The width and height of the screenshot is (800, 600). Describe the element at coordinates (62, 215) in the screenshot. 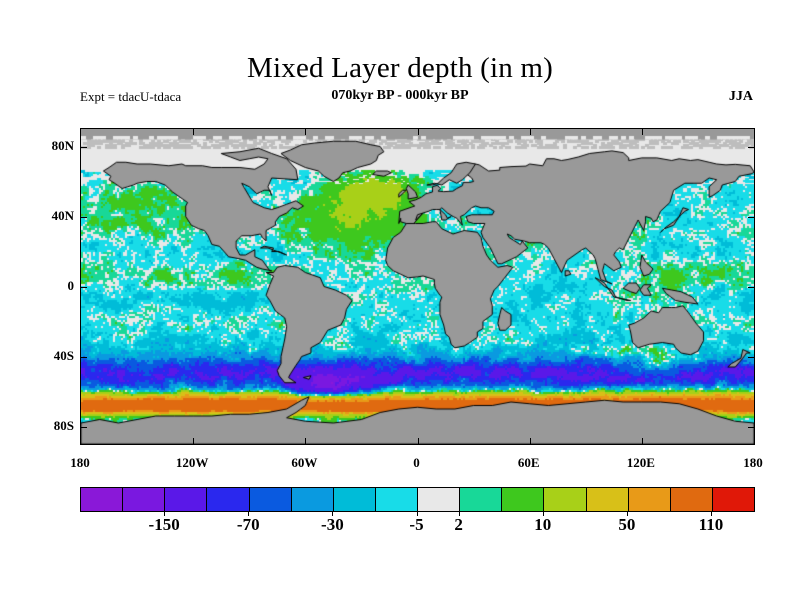

I see `latitude-tick-label: 40N` at that location.